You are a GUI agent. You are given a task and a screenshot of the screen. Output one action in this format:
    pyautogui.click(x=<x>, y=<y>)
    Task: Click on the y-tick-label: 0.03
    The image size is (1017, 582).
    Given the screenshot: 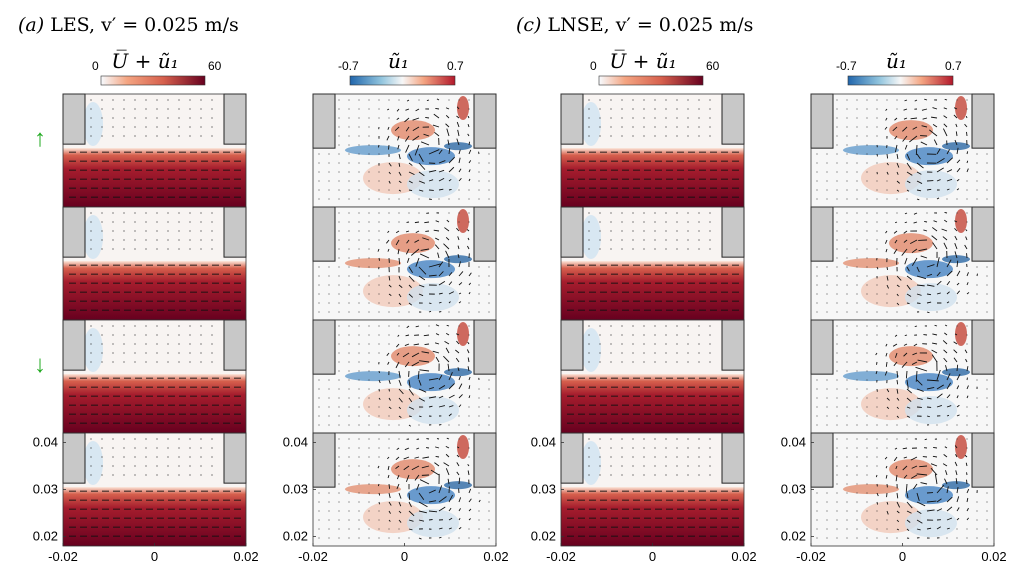 What is the action you would take?
    pyautogui.click(x=295, y=489)
    